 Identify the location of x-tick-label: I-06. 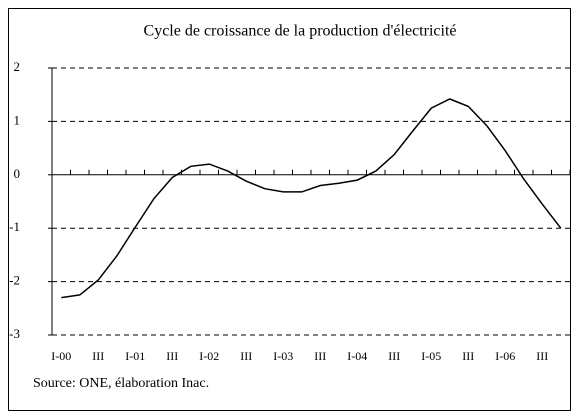
(505, 356).